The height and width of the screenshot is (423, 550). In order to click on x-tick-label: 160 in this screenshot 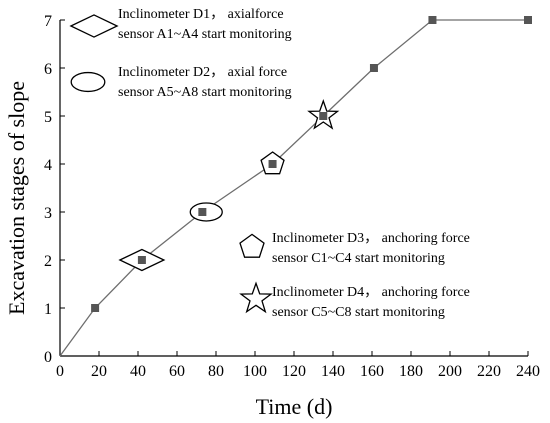, I will do `click(372, 371)`.